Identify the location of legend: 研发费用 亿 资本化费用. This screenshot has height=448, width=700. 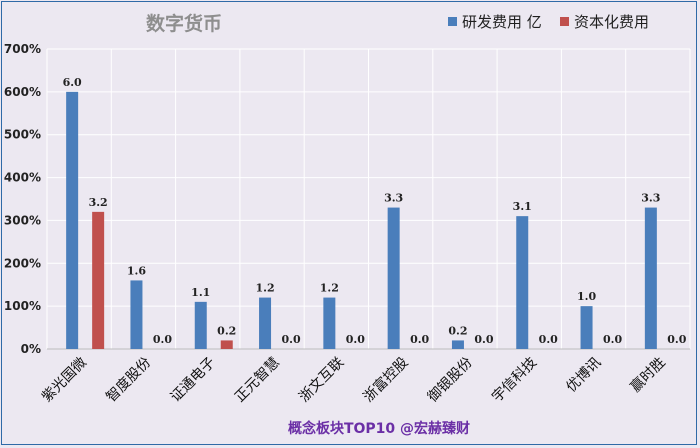
(548, 22).